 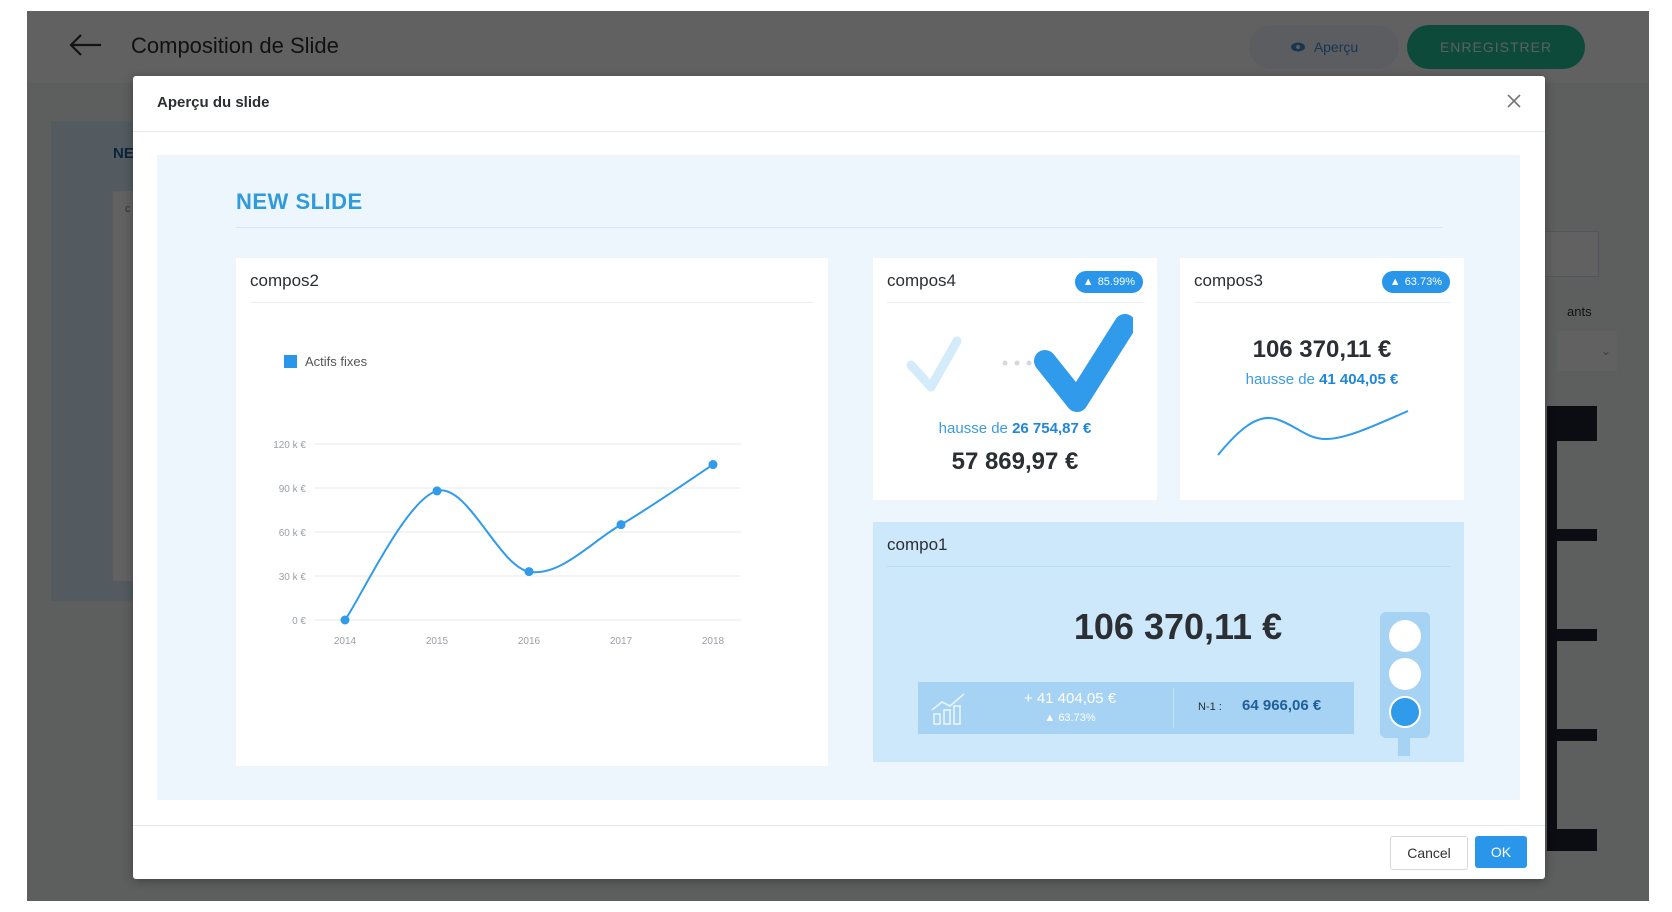 What do you see at coordinates (1178, 626) in the screenshot?
I see `compo1-value: 106 370,11 €` at bounding box center [1178, 626].